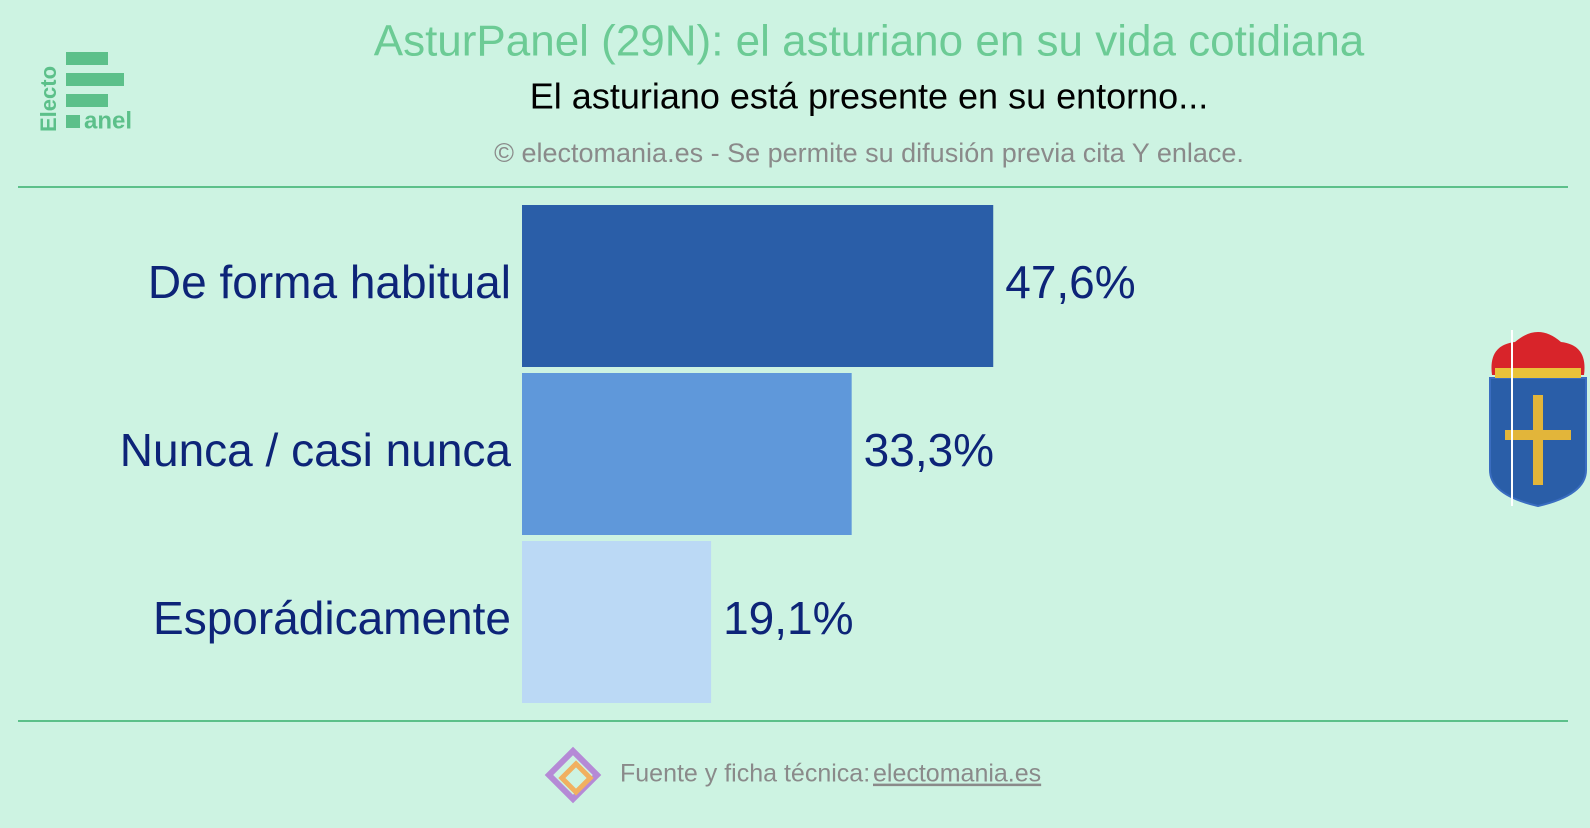 Image resolution: width=1590 pixels, height=828 pixels. Describe the element at coordinates (48, 99) in the screenshot. I see `logo-text: Electo` at that location.